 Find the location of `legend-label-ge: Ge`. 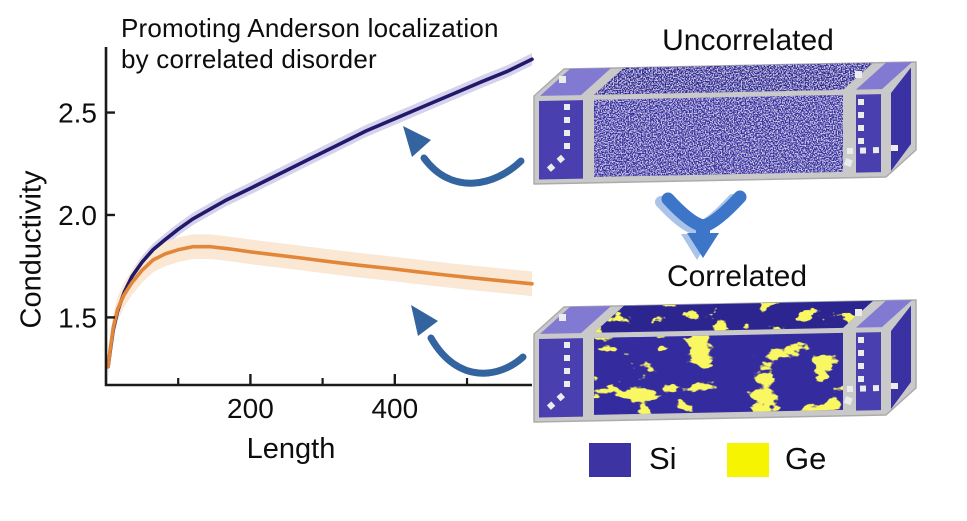

legend-label-ge: Ge is located at coordinates (806, 458).